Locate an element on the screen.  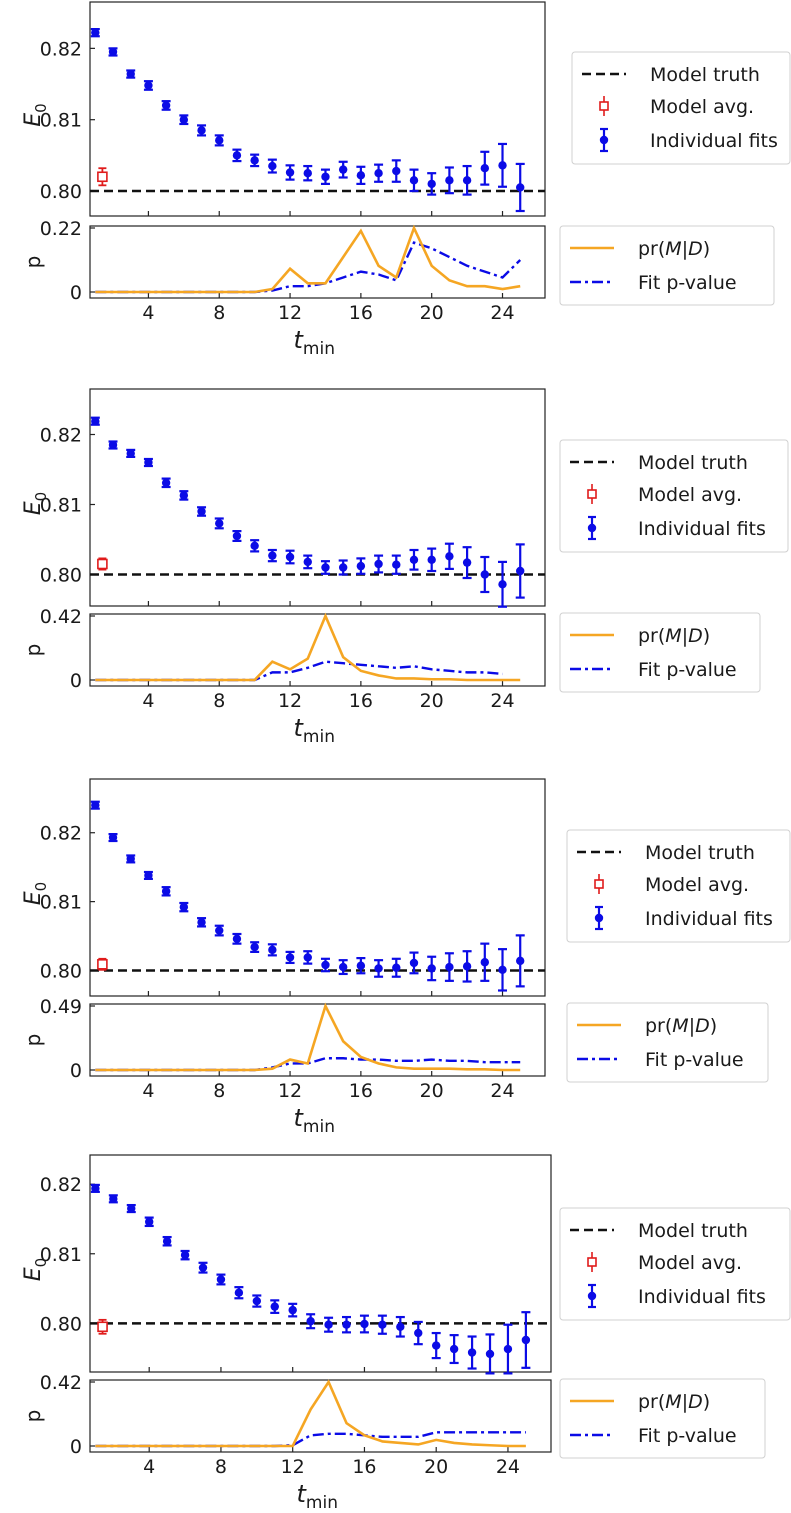
probability-line is located at coordinates (308, 647).